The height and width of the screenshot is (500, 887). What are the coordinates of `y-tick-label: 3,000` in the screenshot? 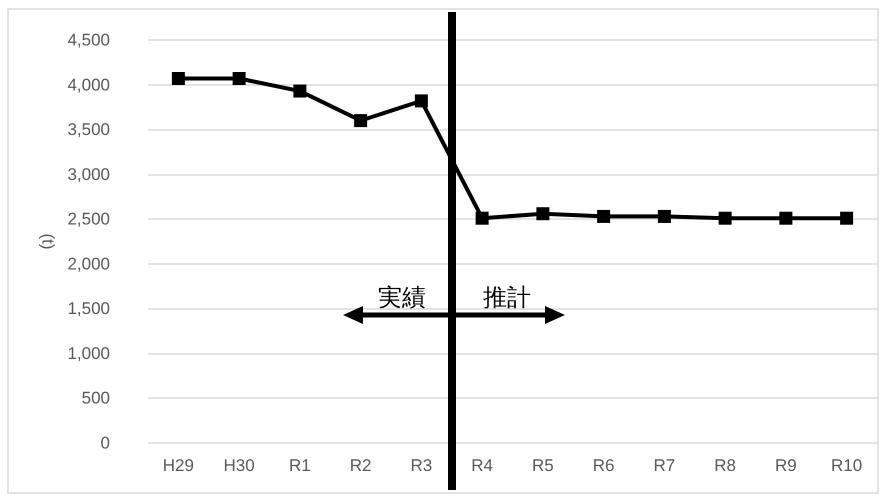 It's located at (88, 174).